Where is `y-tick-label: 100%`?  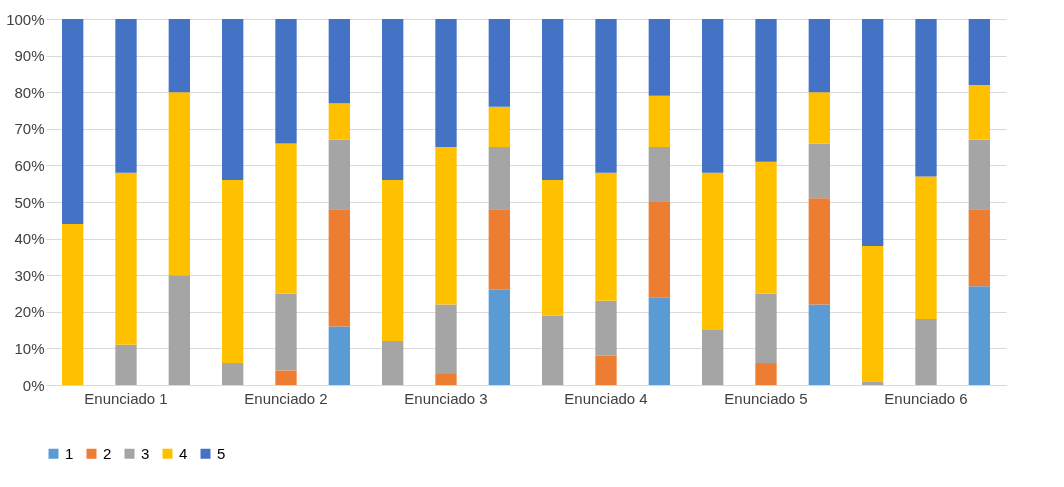
y-tick-label: 100% is located at coordinates (25, 19).